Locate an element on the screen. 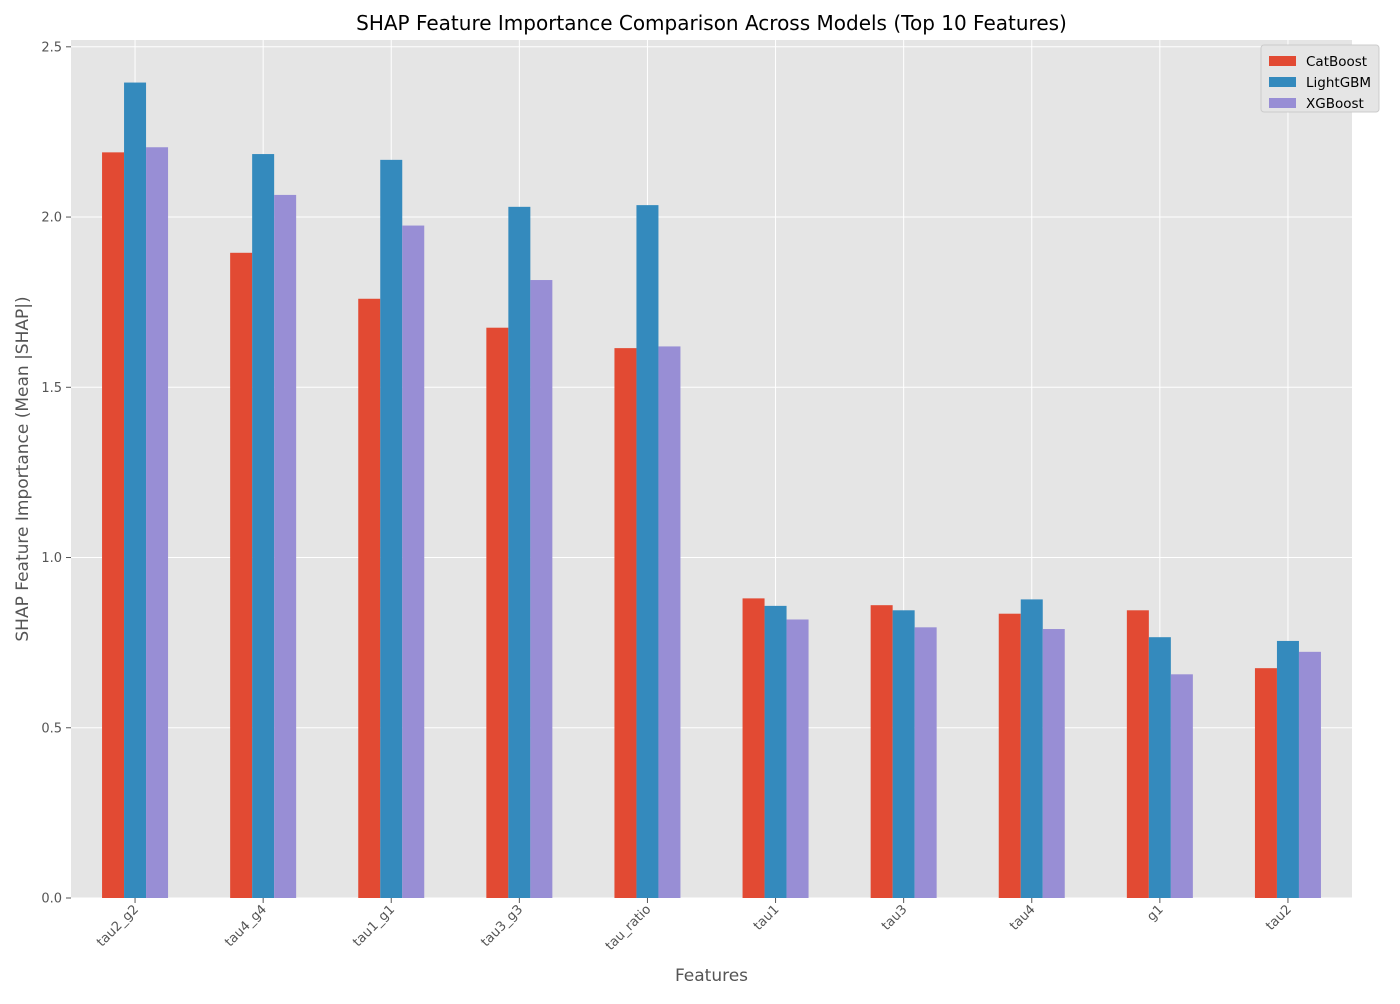  x-tick-label-tau2_g2: tau2_g2 is located at coordinates (118, 926).